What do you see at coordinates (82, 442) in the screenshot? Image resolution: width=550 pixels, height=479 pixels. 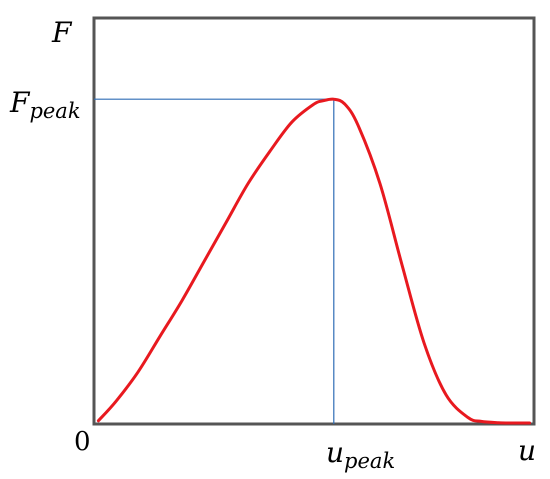 I see `origin-label: 0` at bounding box center [82, 442].